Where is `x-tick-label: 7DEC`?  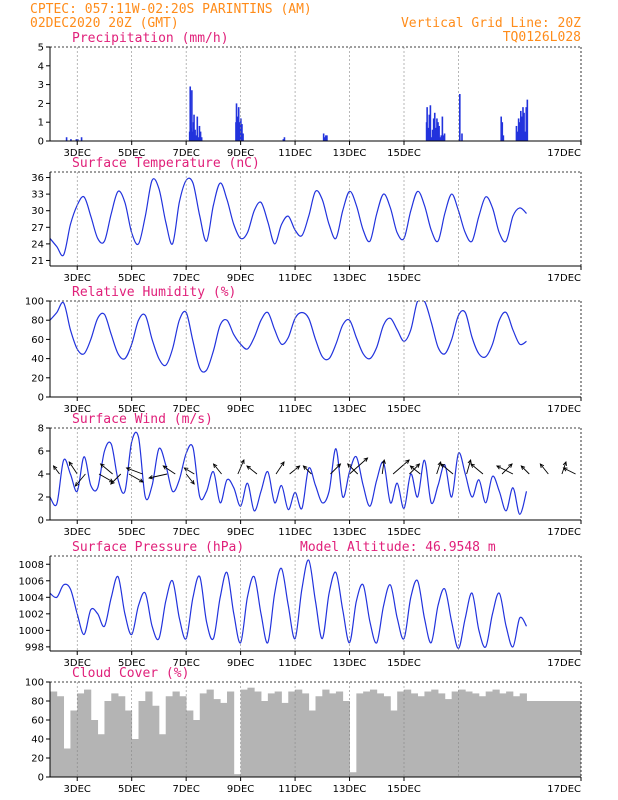 x-tick-label: 7DEC is located at coordinates (185, 789).